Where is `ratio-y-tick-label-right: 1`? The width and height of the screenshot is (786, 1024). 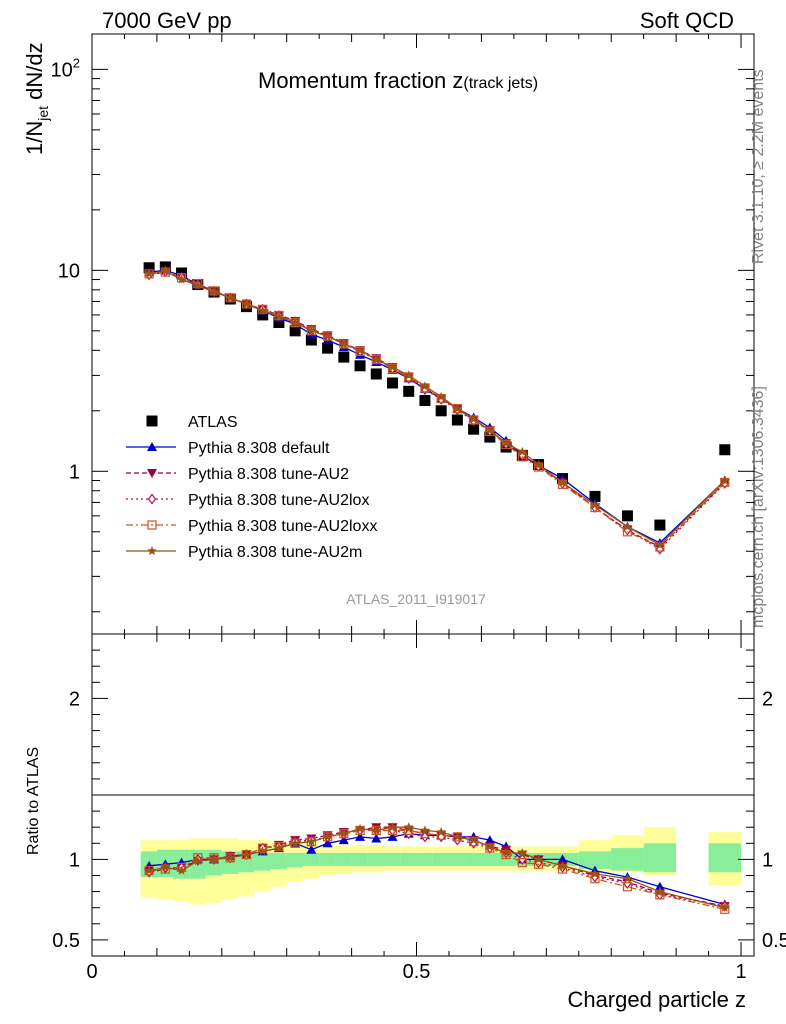 ratio-y-tick-label-right: 1 is located at coordinates (767, 860).